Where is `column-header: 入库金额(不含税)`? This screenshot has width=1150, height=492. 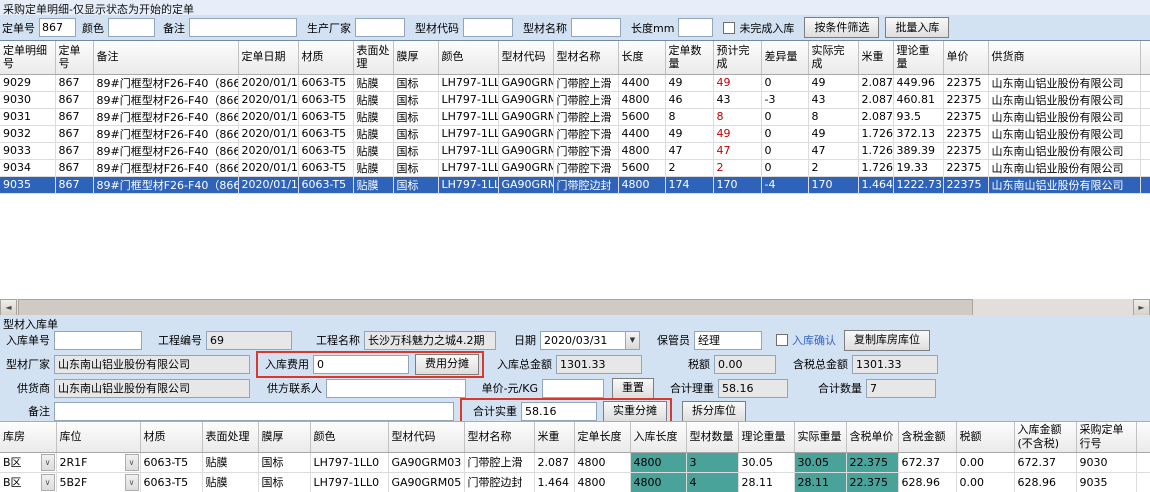
column-header: 入库金额(不含税) is located at coordinates (1045, 437).